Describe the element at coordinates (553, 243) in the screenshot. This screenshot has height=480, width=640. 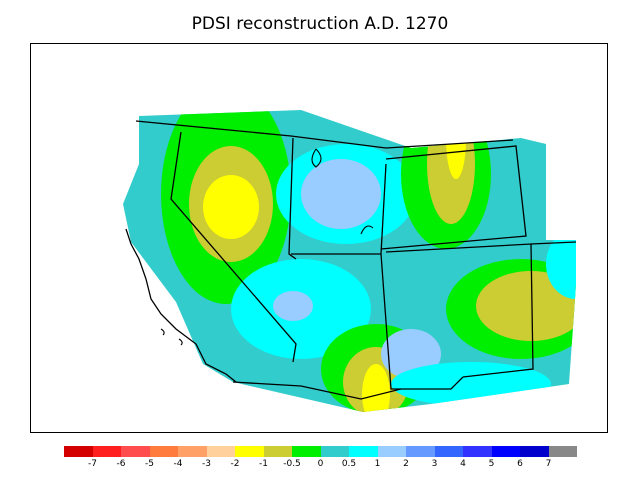
I see `ne-border` at that location.